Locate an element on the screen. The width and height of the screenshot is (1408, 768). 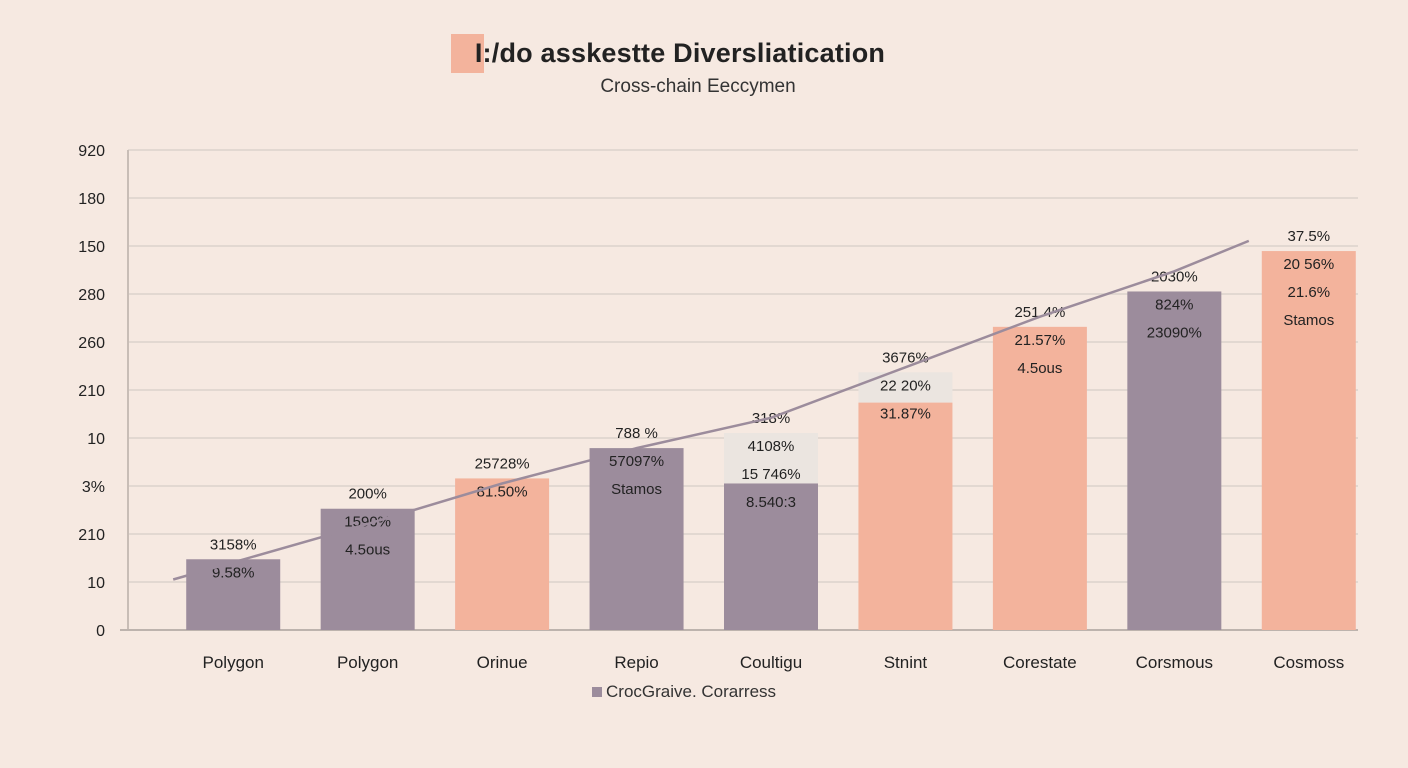
data-label: 31.87% is located at coordinates (905, 413).